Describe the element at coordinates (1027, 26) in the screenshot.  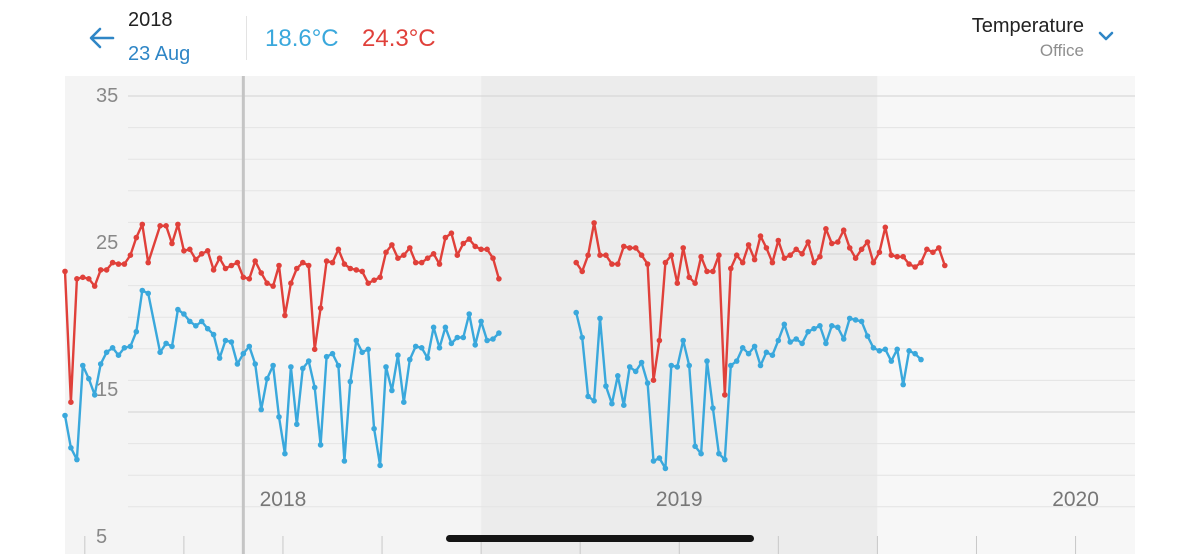
I see `metric-title: Temperature` at that location.